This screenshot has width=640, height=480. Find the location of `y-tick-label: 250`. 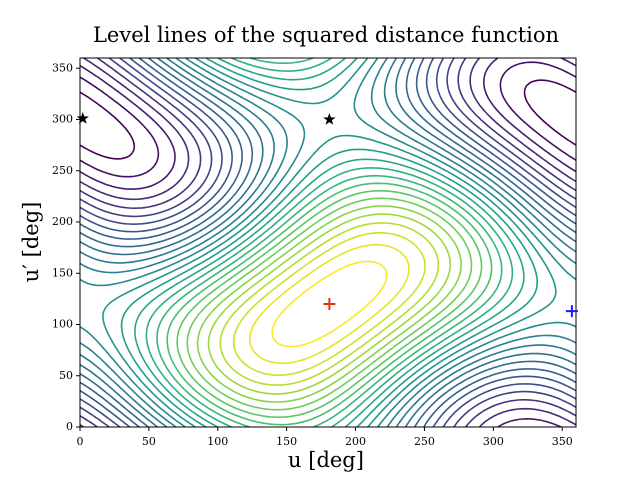

y-tick-label: 250 is located at coordinates (62, 170).